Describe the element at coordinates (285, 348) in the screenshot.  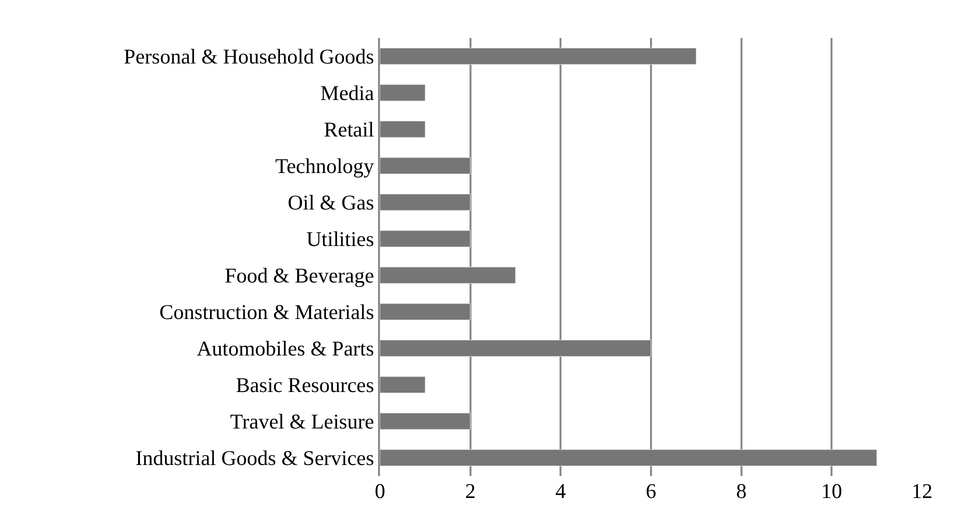
I see `y-tick-label: Automobiles & Parts` at that location.